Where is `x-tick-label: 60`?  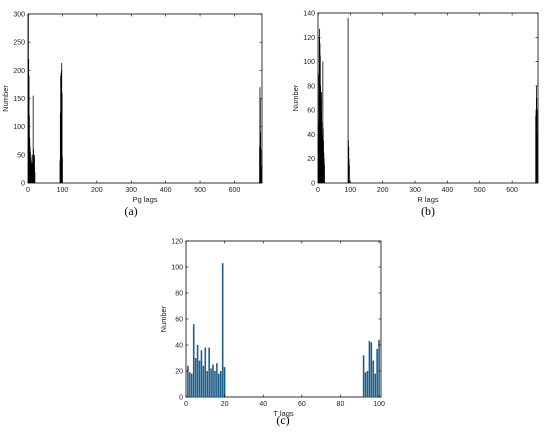
x-tick-label: 60 is located at coordinates (302, 404).